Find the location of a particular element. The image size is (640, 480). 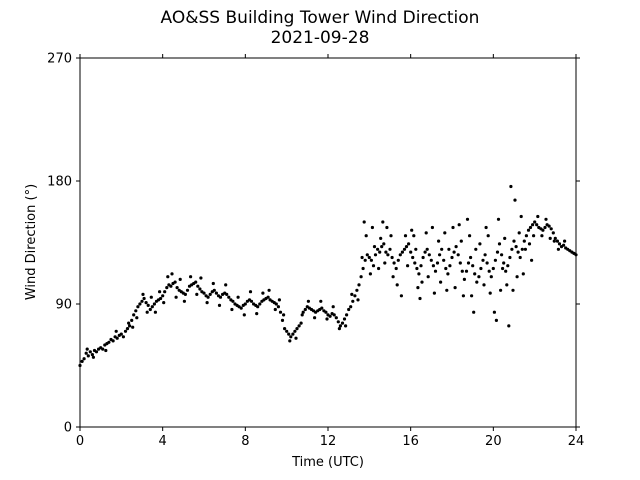

x-axis-label: Time (UTC) is located at coordinates (327, 462).